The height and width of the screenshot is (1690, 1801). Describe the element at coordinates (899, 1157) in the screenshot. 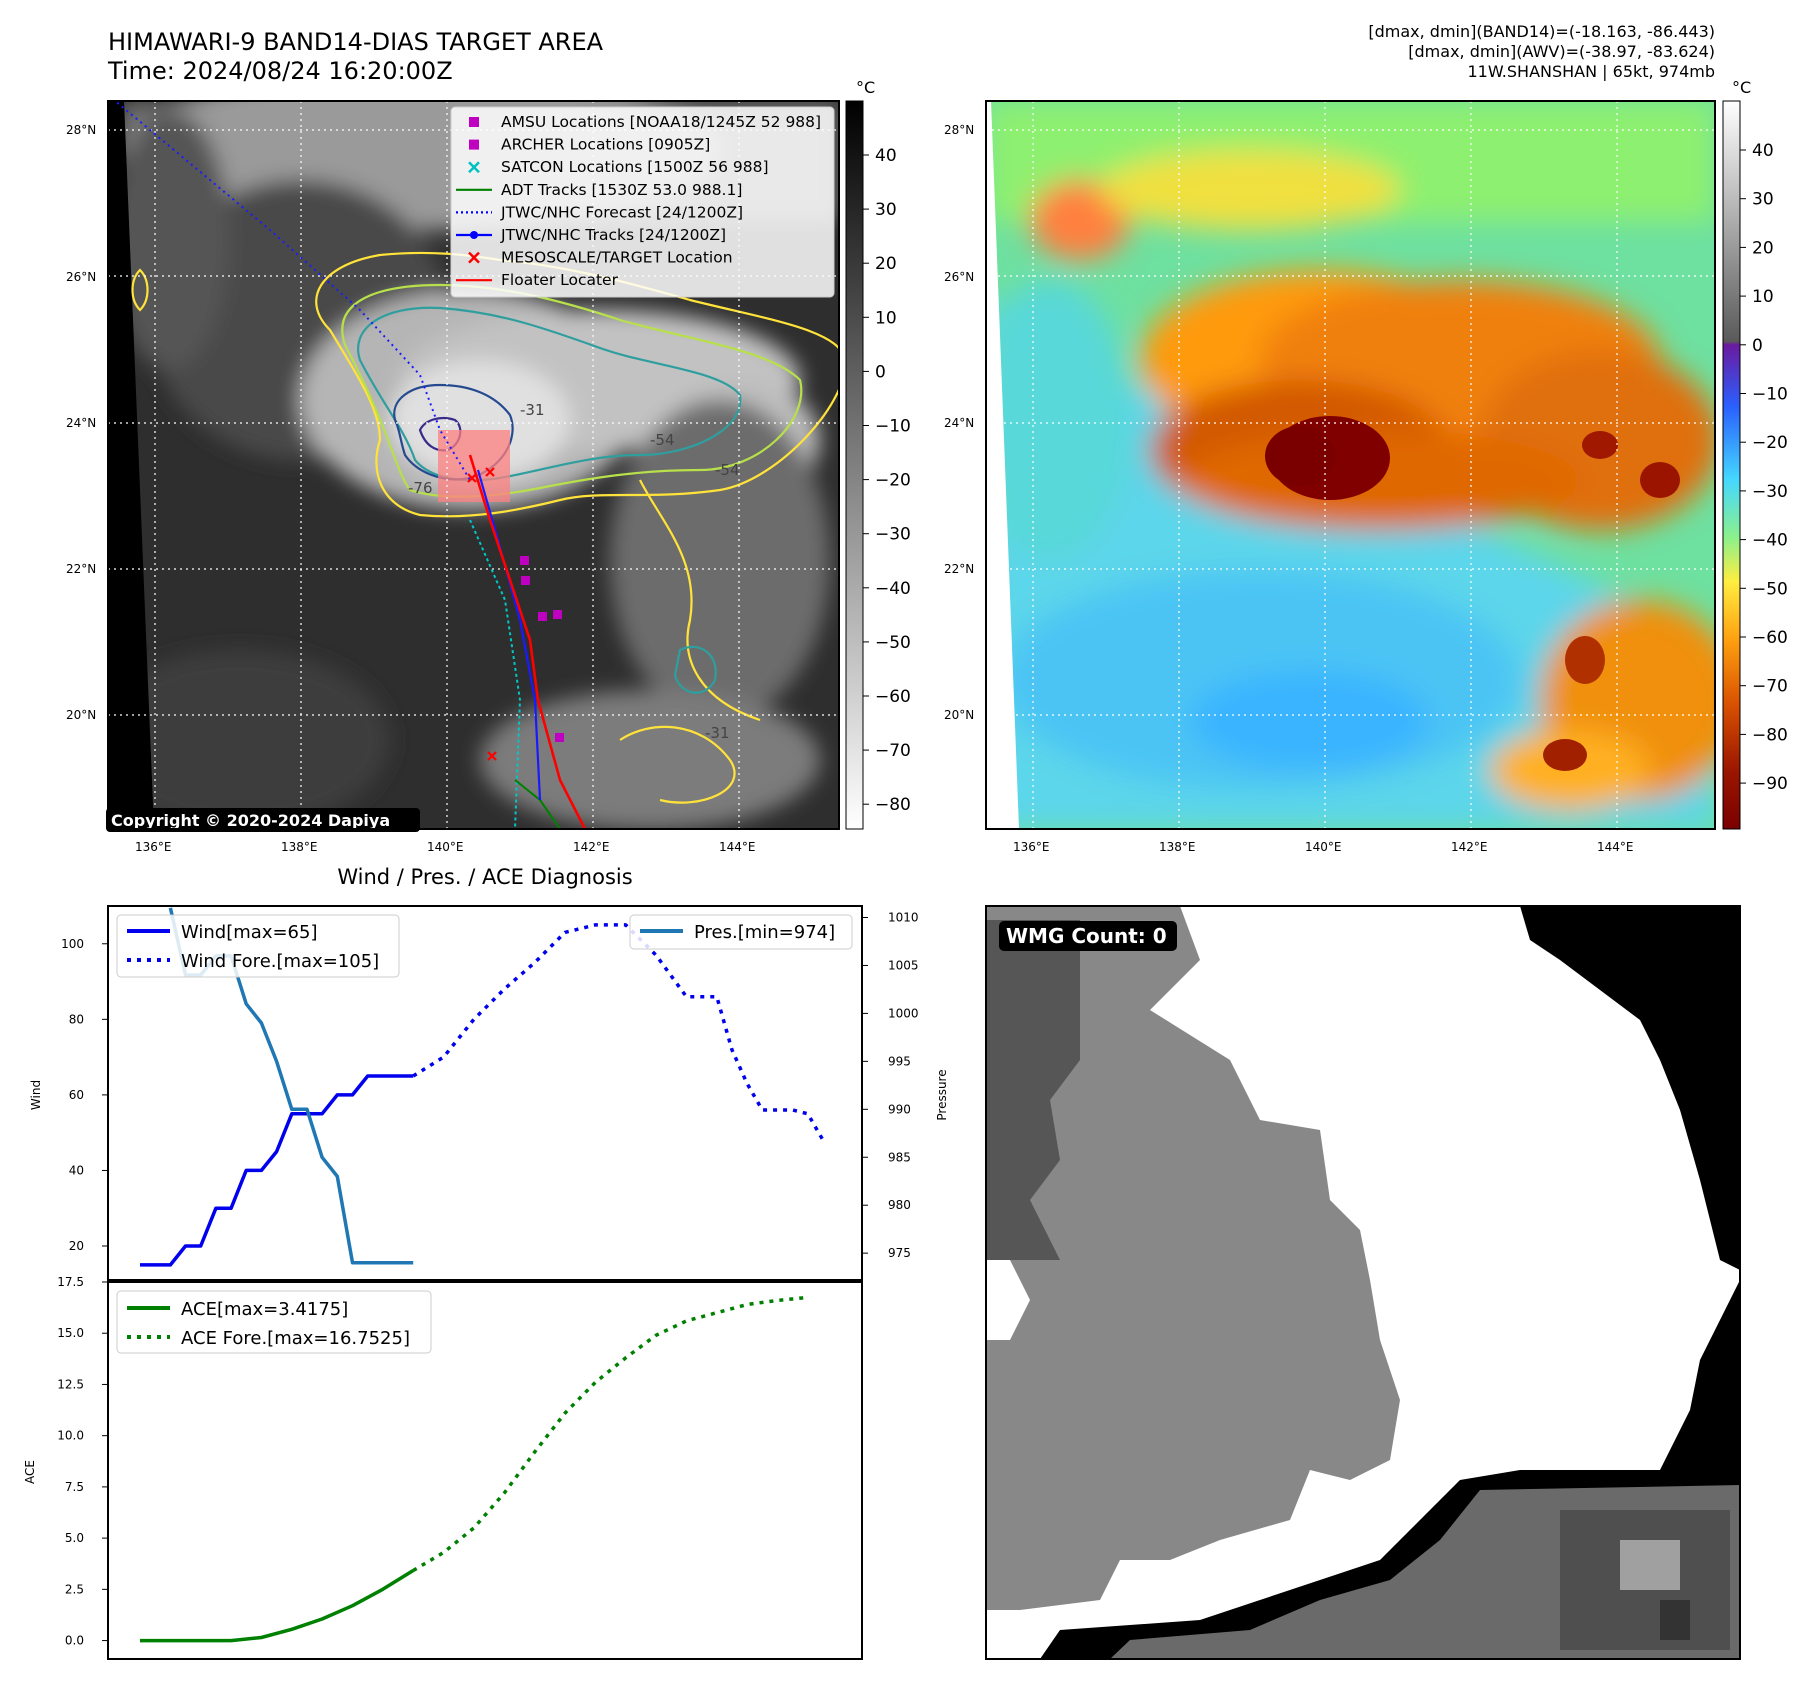

I see `pressure-tick-label: 985` at that location.